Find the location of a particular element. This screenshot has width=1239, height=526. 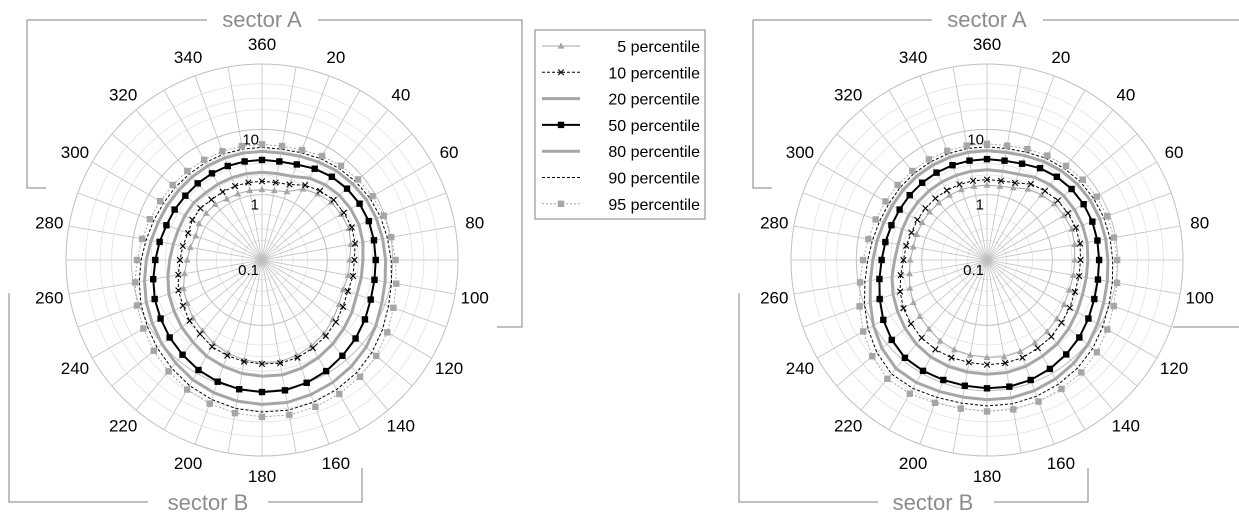

angle-tick-label: 120 is located at coordinates (1174, 368).